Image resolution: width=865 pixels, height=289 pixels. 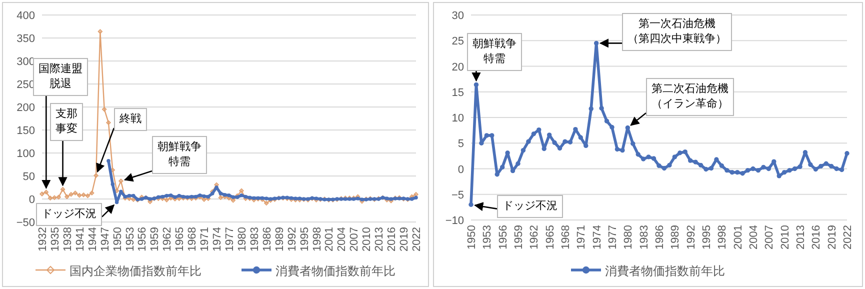 I want to click on y-tick-label: 50, so click(x=28, y=177).